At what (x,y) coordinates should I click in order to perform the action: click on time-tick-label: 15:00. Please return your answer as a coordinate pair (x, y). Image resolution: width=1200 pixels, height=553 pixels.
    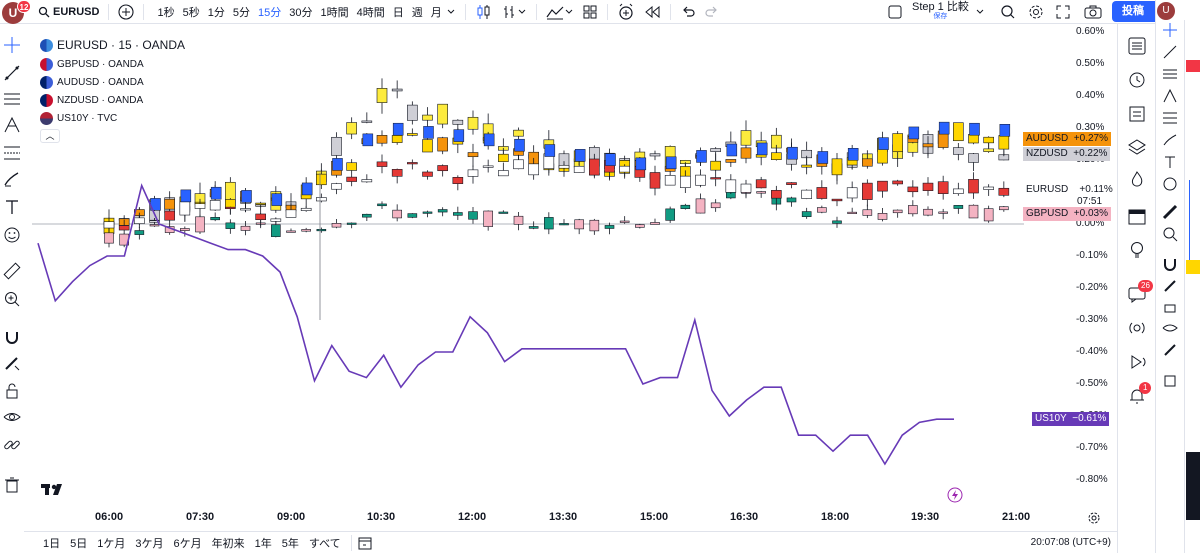
    Looking at the image, I should click on (654, 517).